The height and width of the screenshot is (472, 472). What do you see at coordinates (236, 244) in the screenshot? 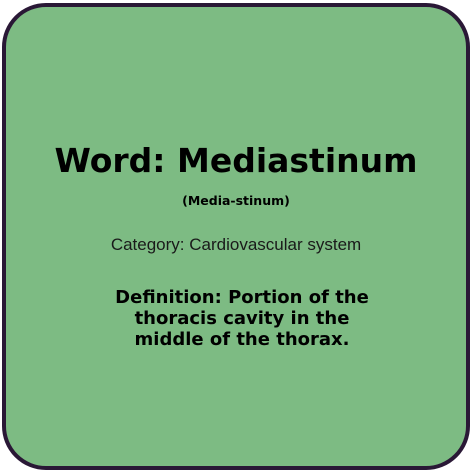
I see `category-text: Category: Cardiovascular system` at bounding box center [236, 244].